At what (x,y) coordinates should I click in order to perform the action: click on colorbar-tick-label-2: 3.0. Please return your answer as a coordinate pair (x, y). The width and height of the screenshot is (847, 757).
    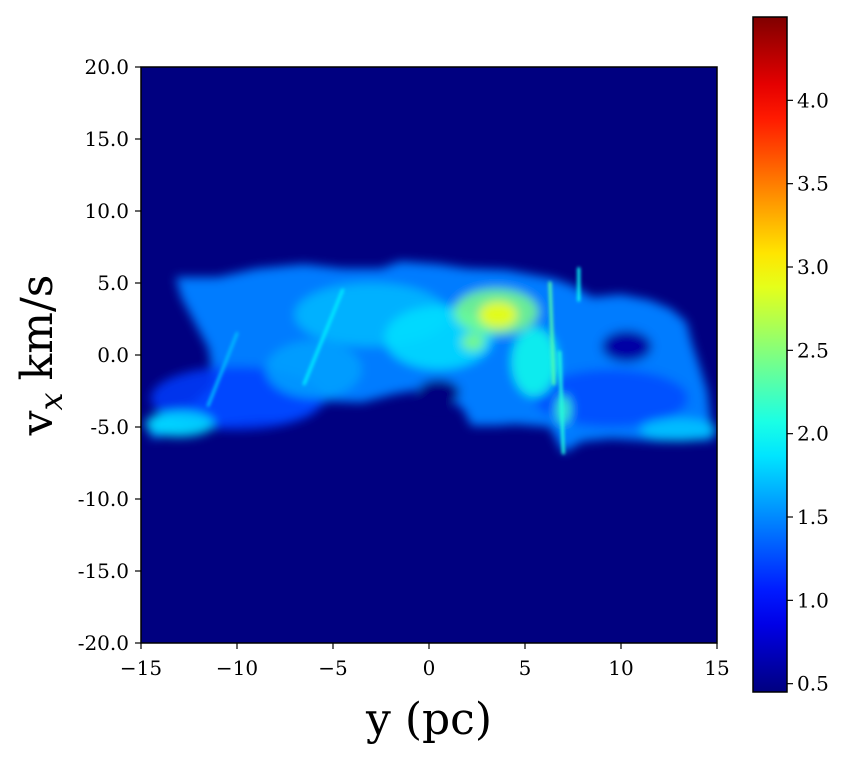
    Looking at the image, I should click on (813, 267).